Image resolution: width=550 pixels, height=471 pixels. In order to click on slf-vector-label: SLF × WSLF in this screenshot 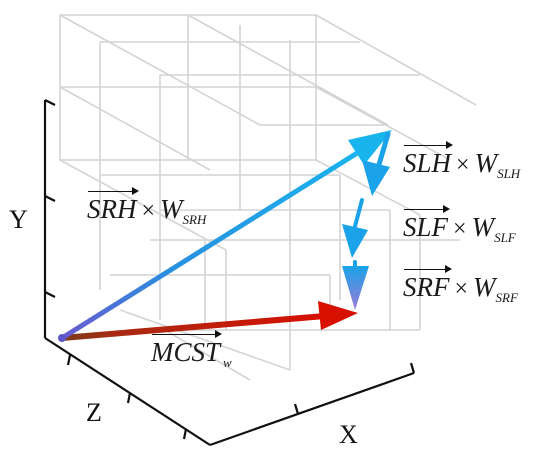, I will do `click(459, 225)`.